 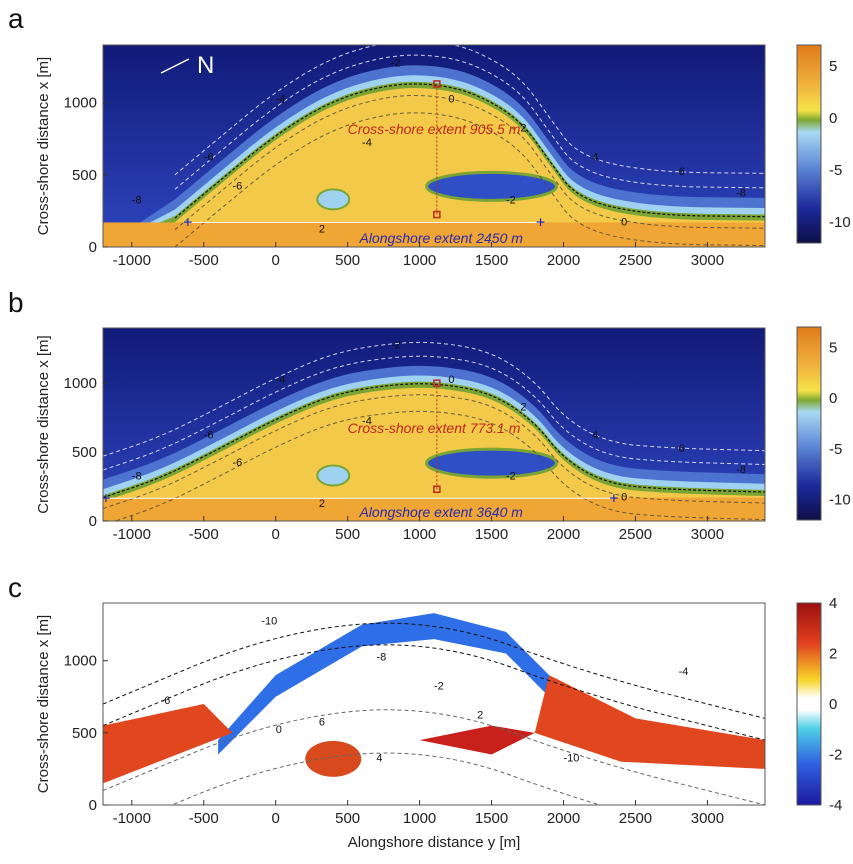 I want to click on colorbar-tick-label: -2, so click(x=835, y=755).